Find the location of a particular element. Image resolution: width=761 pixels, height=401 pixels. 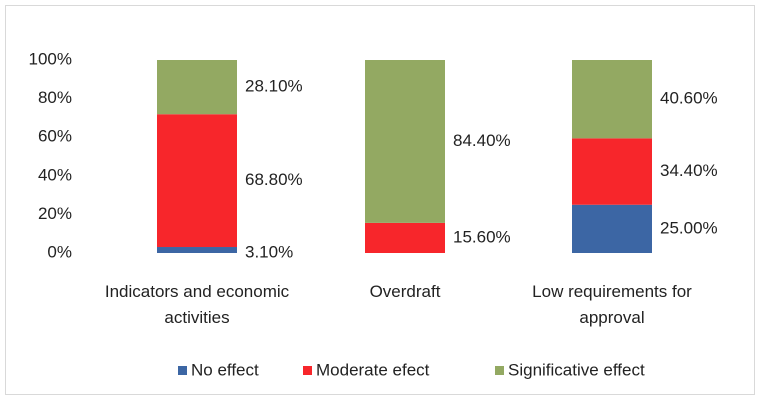

data-label: 25.00% is located at coordinates (689, 227).